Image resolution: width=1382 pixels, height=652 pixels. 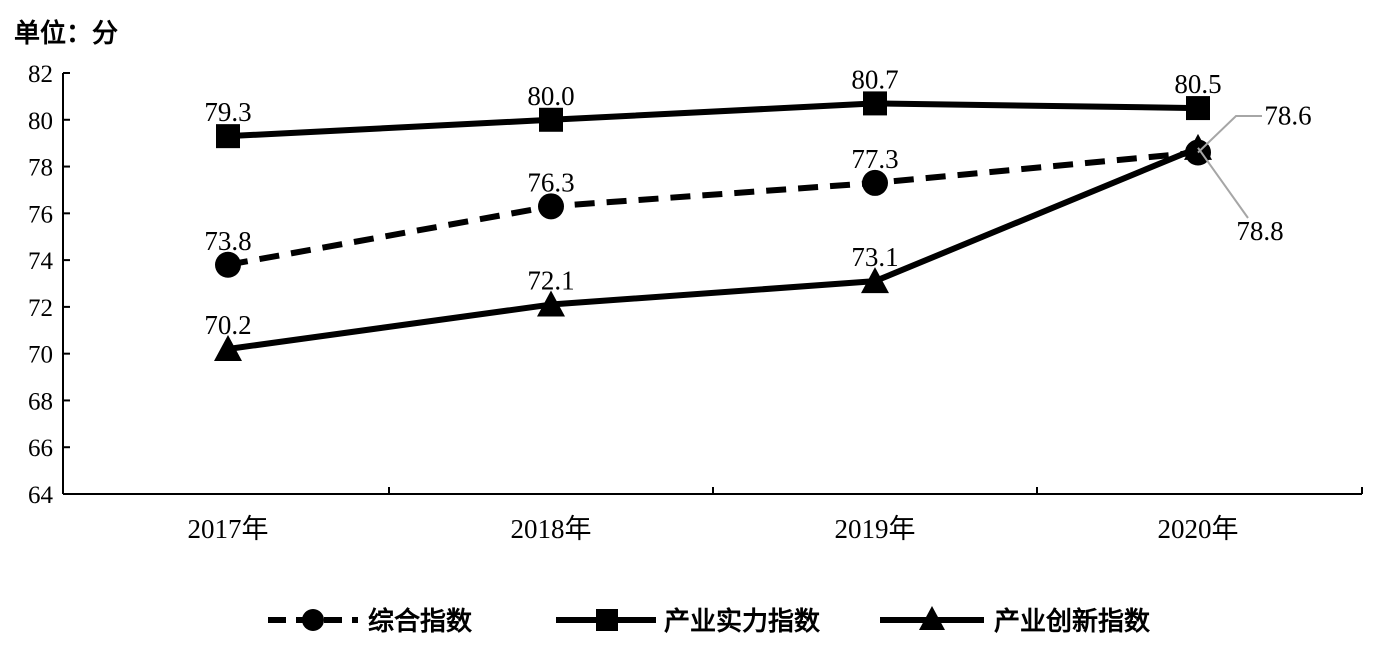 I want to click on legend-item-composite: 综合指数, so click(x=370, y=621).